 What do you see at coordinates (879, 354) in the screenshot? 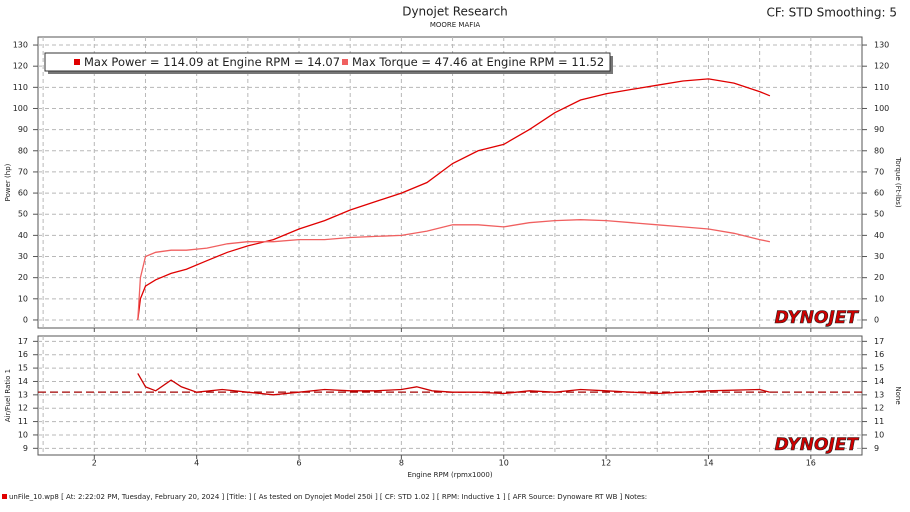
I see `y2-tick-label: 16` at bounding box center [879, 354].